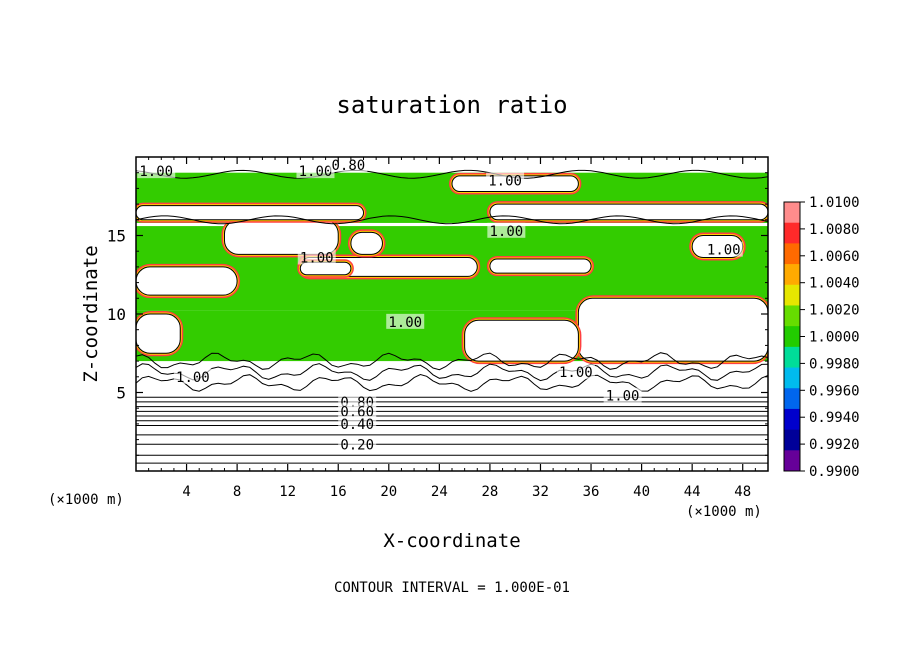  Describe the element at coordinates (834, 257) in the screenshot. I see `colorbar-label-2: 1.0060` at that location.